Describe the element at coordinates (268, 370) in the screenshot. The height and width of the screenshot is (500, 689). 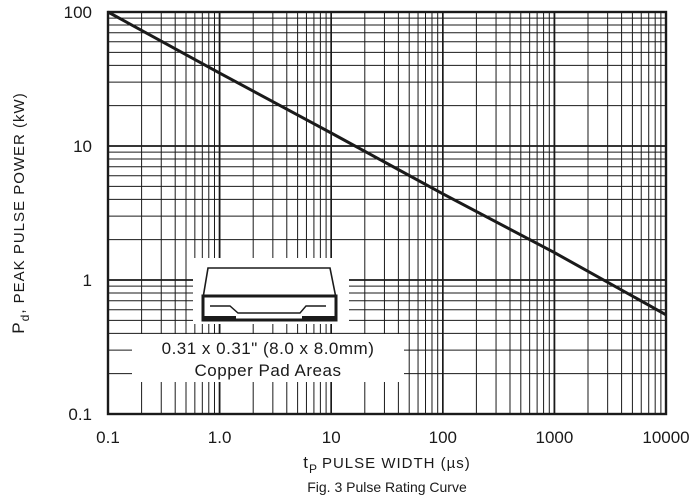
I see `inset-label-line2: Copper Pad Areas` at that location.